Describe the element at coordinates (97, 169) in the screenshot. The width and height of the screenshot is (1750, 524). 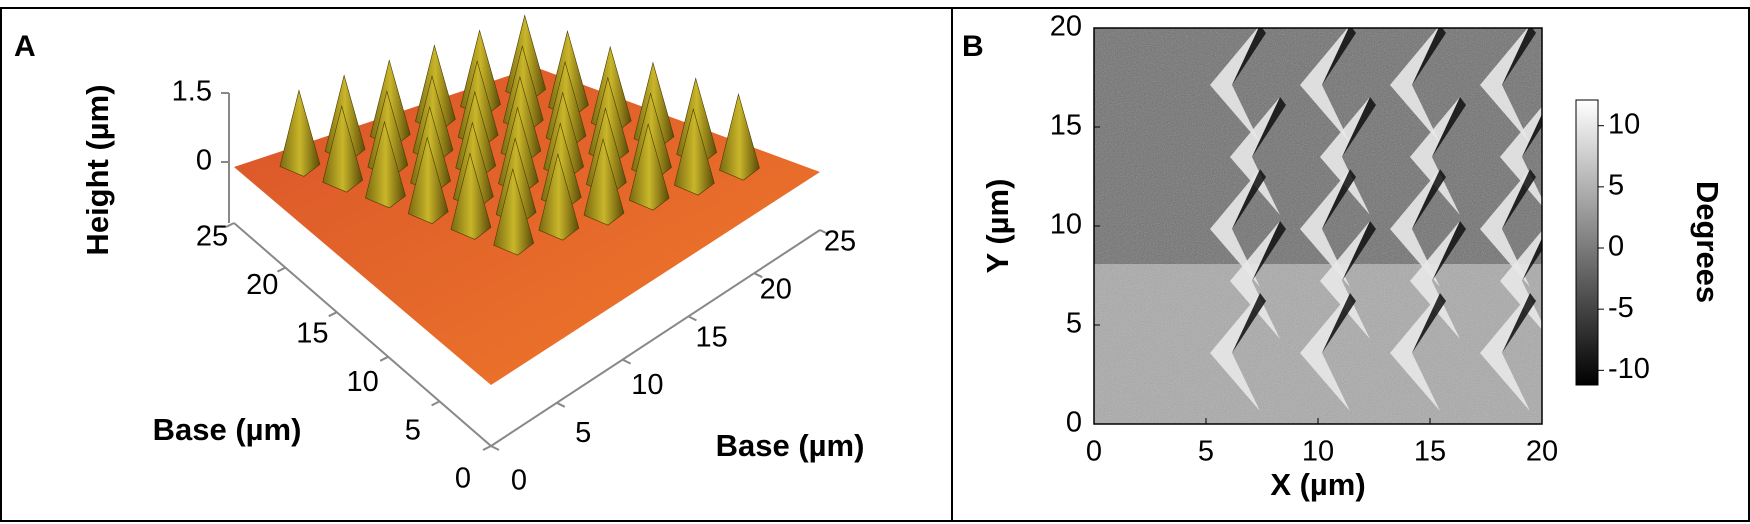
I see `axis-label: Height (µm)` at that location.